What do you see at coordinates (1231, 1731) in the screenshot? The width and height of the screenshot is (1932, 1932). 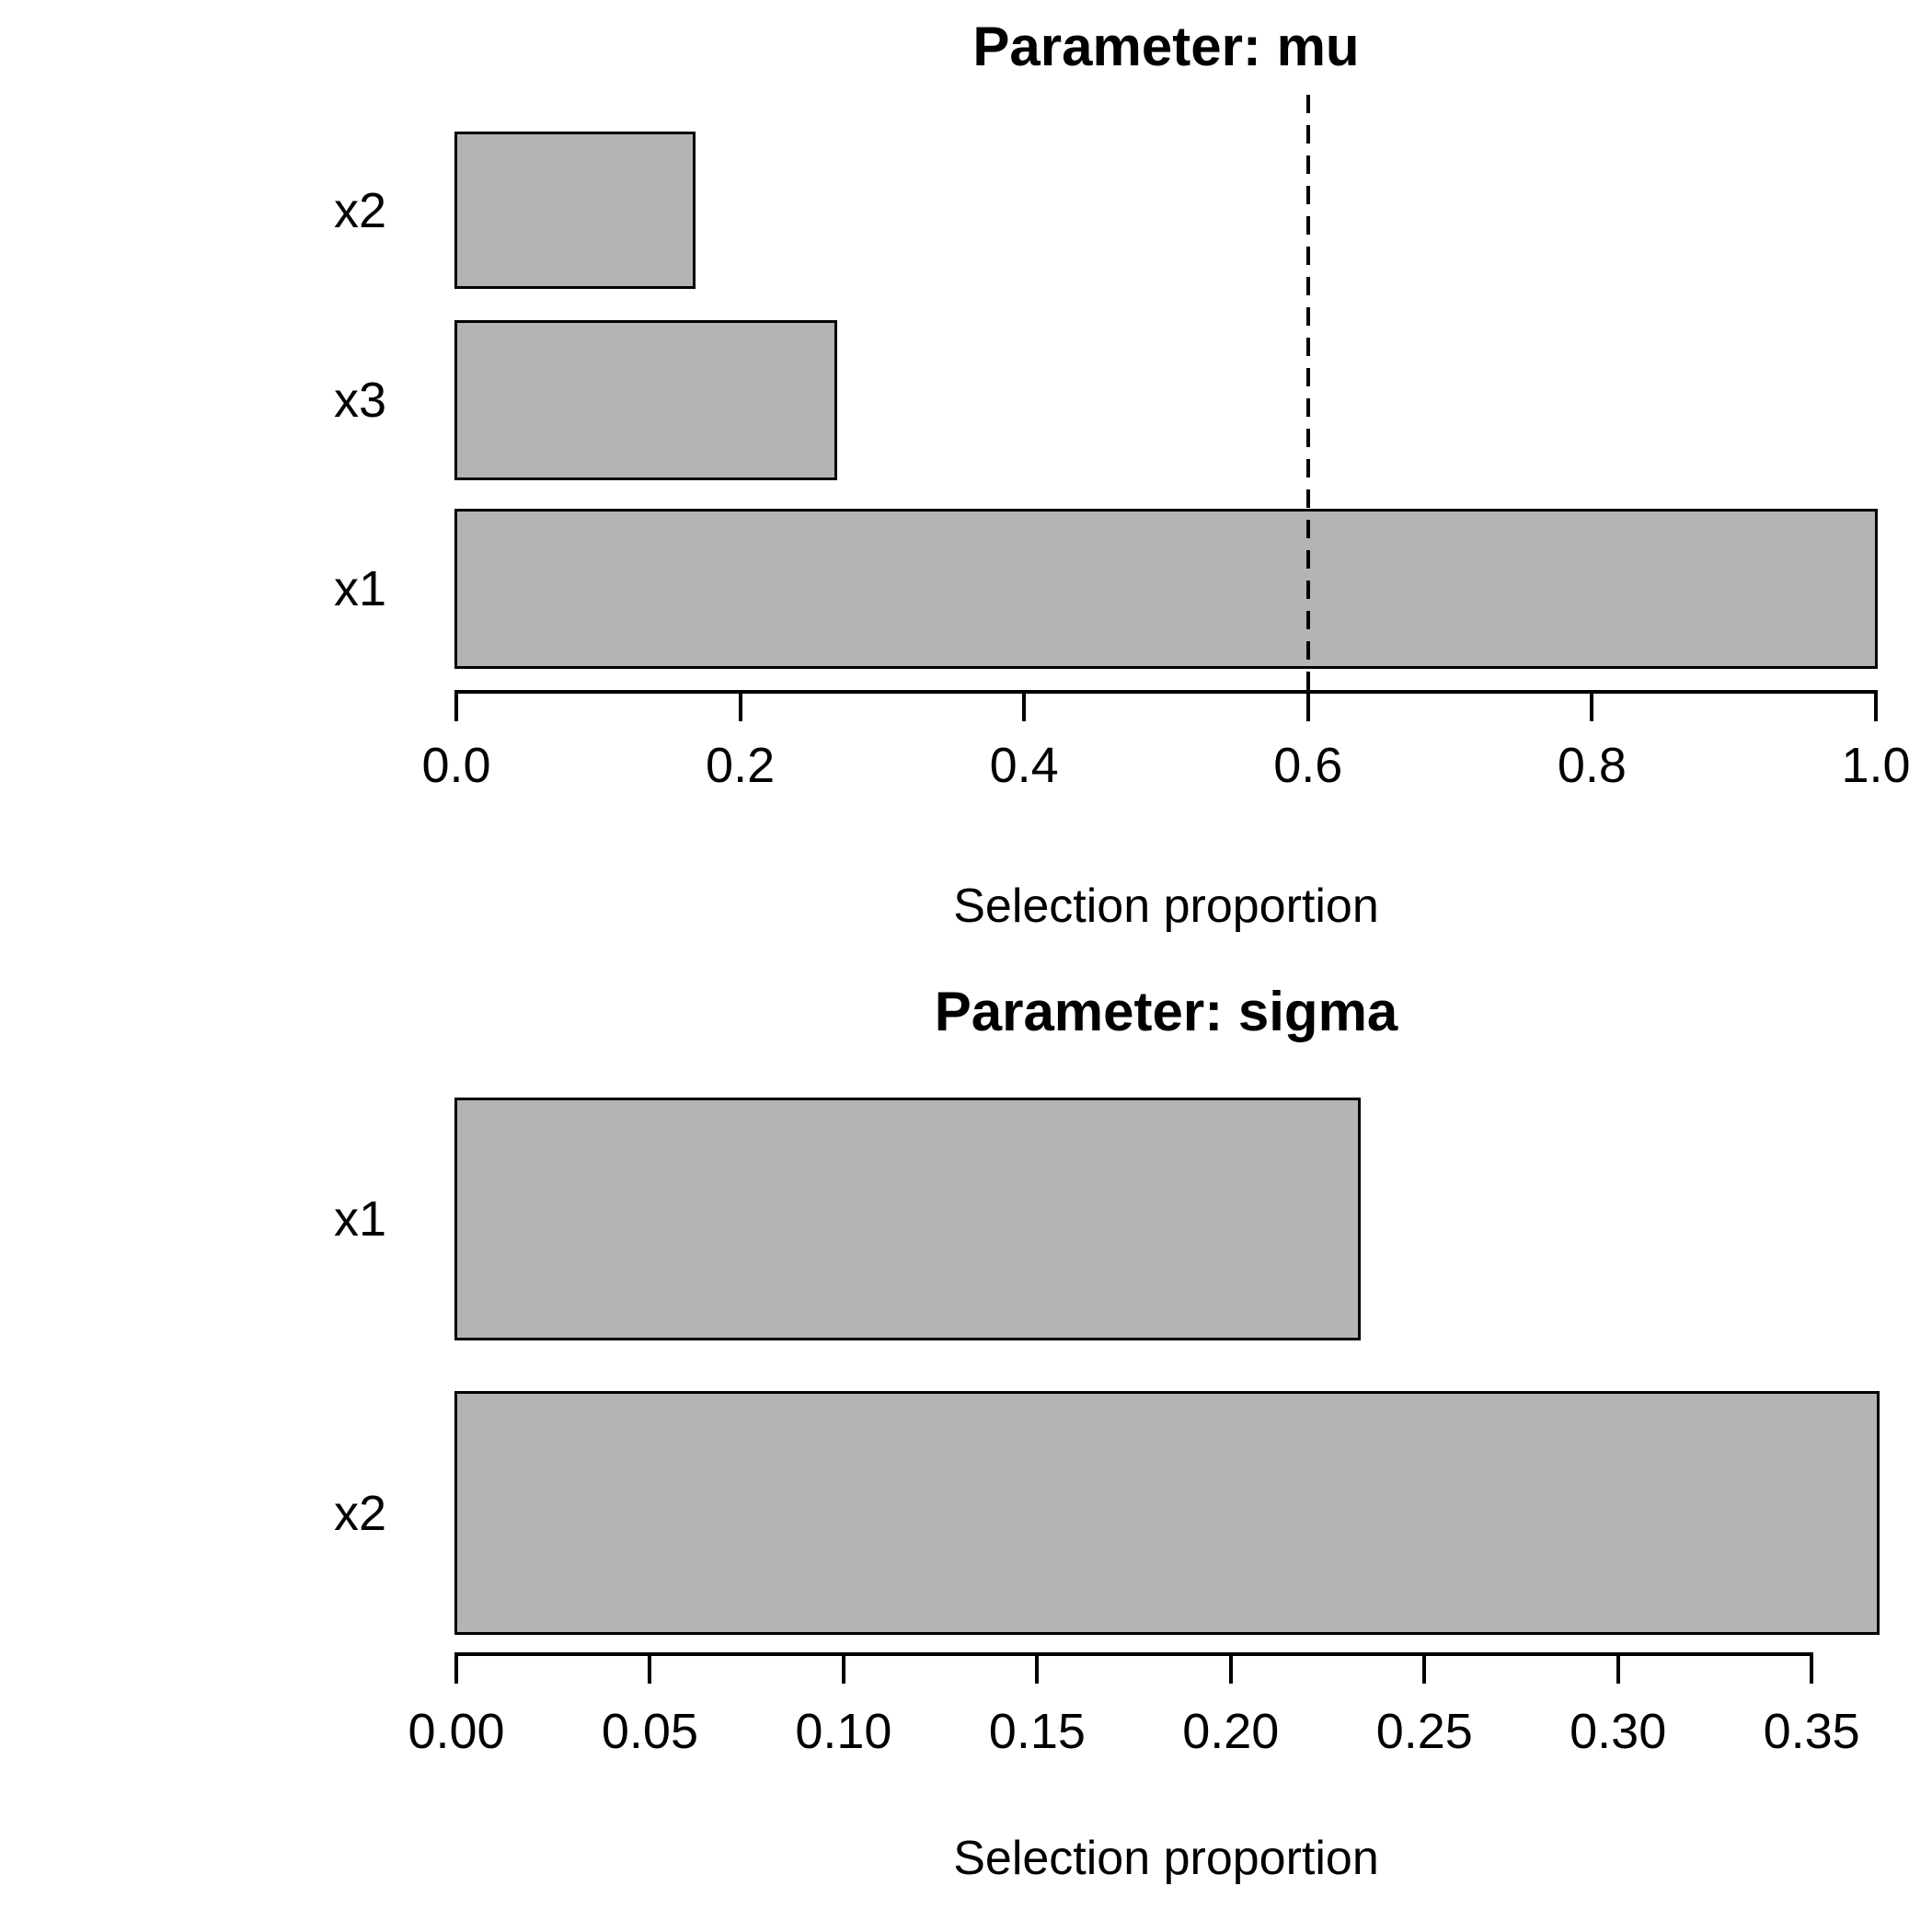 I see `x-axis-tick-label: 0.20` at bounding box center [1231, 1731].